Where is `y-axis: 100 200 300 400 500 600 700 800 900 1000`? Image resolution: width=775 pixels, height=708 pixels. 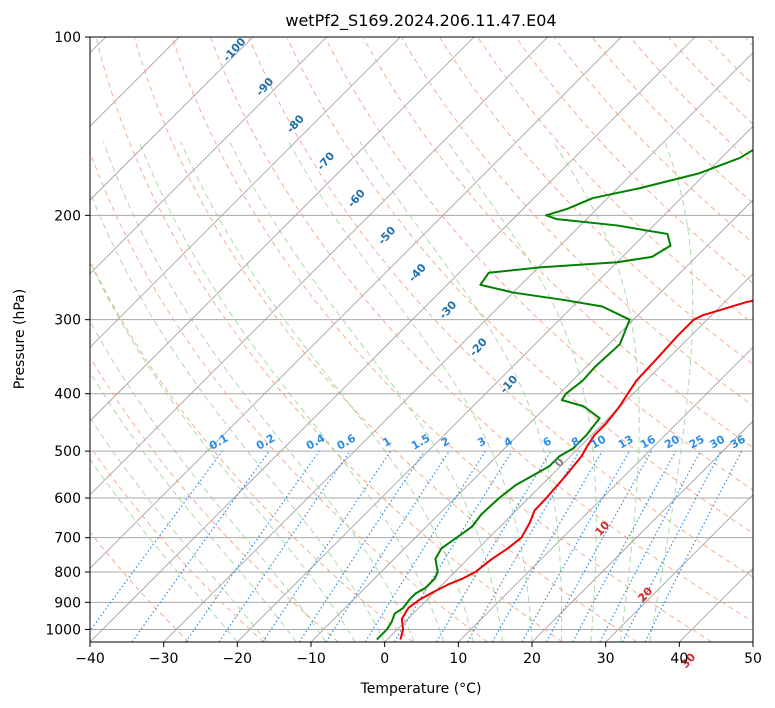 y-axis: 100 200 300 400 500 600 700 800 900 1000 is located at coordinates (67, 334).